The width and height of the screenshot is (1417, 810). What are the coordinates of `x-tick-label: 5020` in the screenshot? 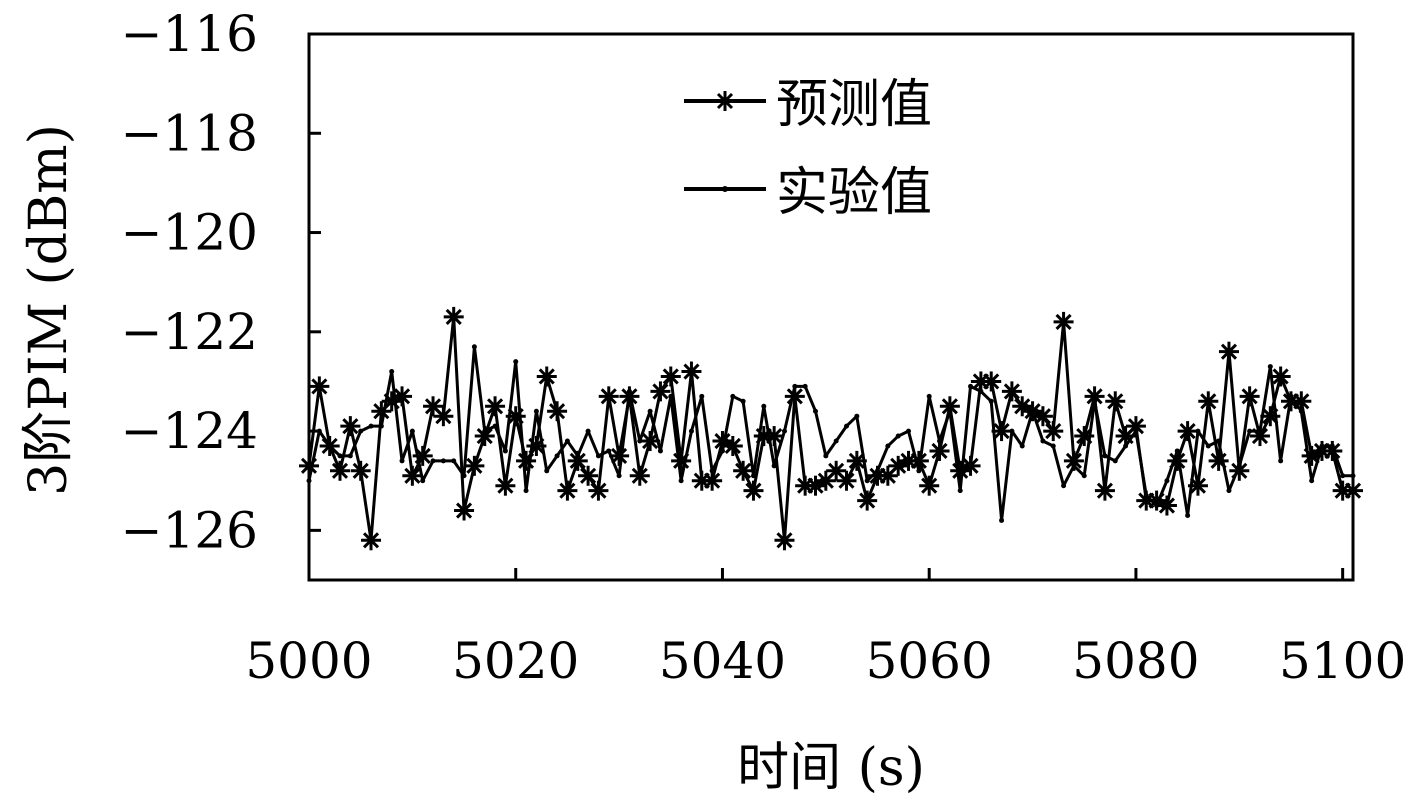 It's located at (515, 661).